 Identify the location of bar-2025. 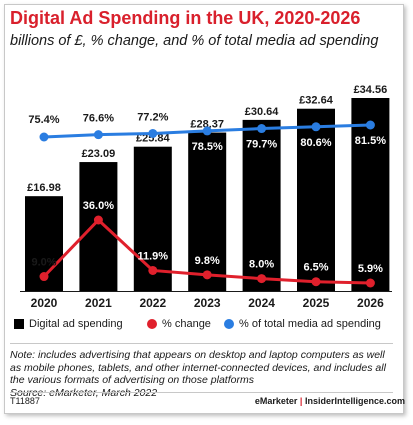
(316, 199).